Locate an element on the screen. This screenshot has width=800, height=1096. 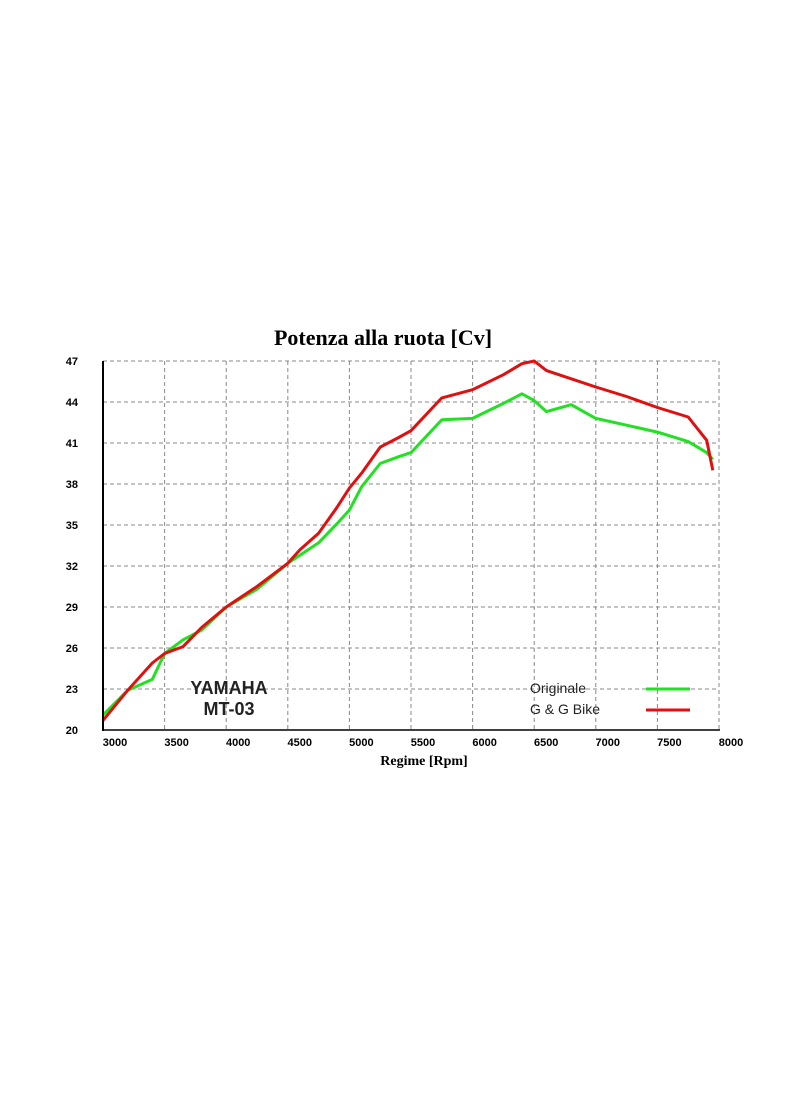
x-tick-label: 7500 is located at coordinates (669, 743).